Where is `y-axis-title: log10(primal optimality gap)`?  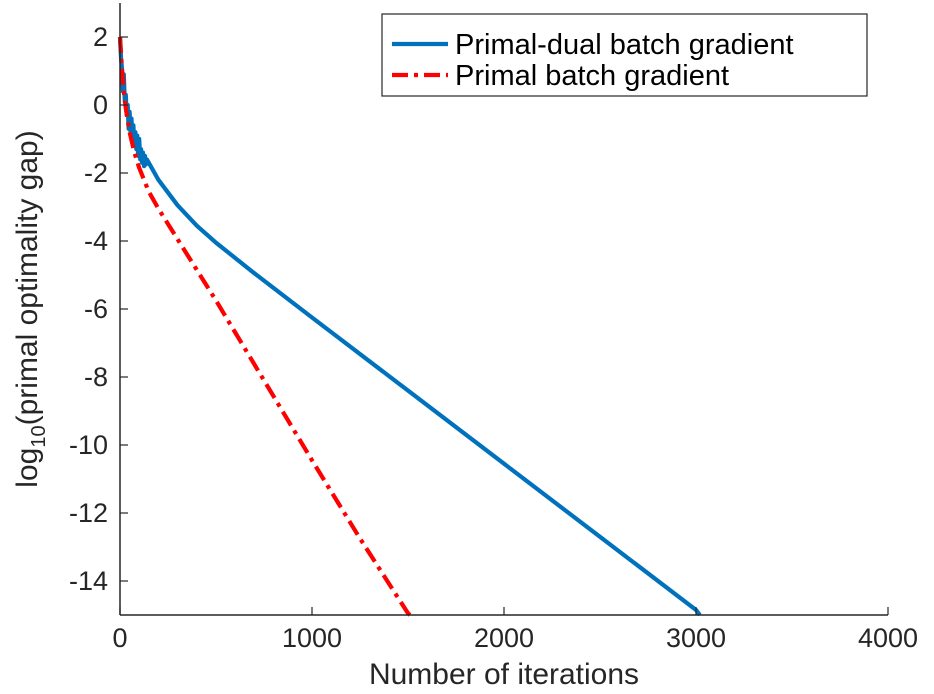 y-axis-title: log10(primal optimality gap) is located at coordinates (30, 308).